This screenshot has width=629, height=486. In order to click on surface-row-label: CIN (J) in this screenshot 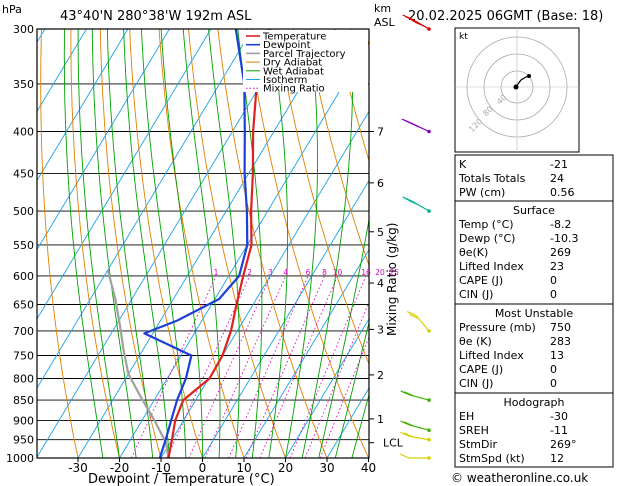, I will do `click(476, 294)`.